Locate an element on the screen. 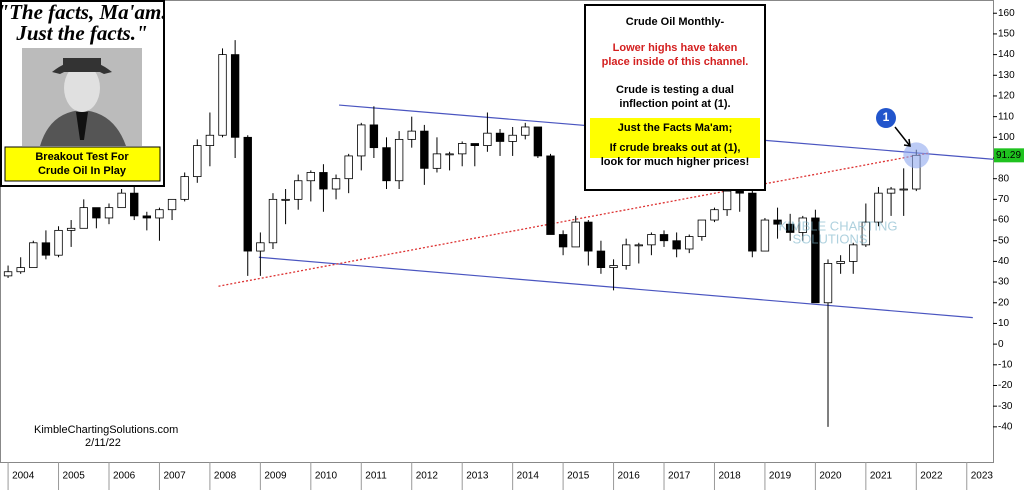 The height and width of the screenshot is (495, 1024). note: inflection point at (1). is located at coordinates (674, 104).